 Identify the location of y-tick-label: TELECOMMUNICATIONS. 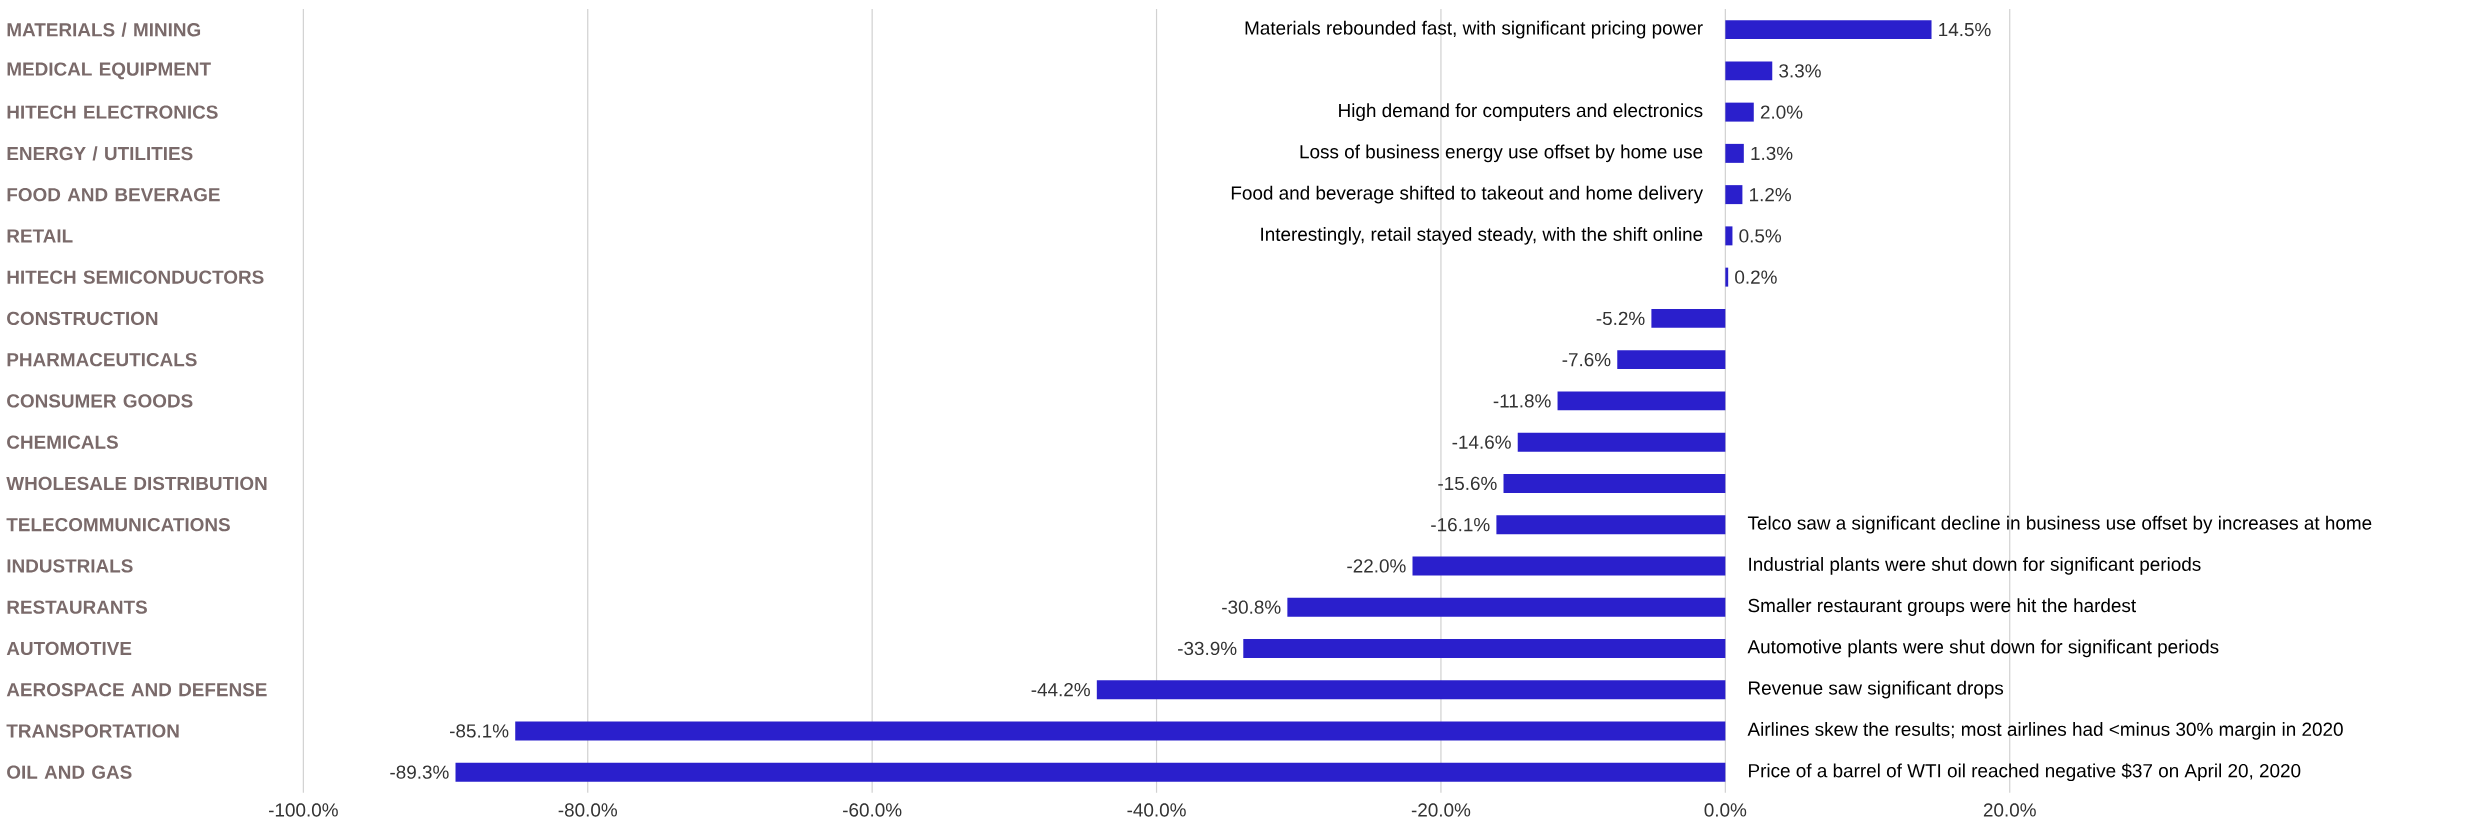
(118, 525).